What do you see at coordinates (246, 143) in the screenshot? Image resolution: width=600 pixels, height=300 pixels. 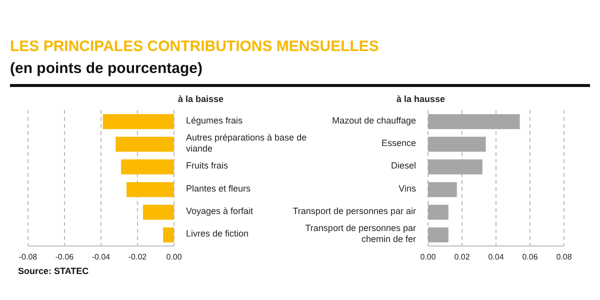 I see `y-tick-label: Autres préparations à base de viande` at bounding box center [246, 143].